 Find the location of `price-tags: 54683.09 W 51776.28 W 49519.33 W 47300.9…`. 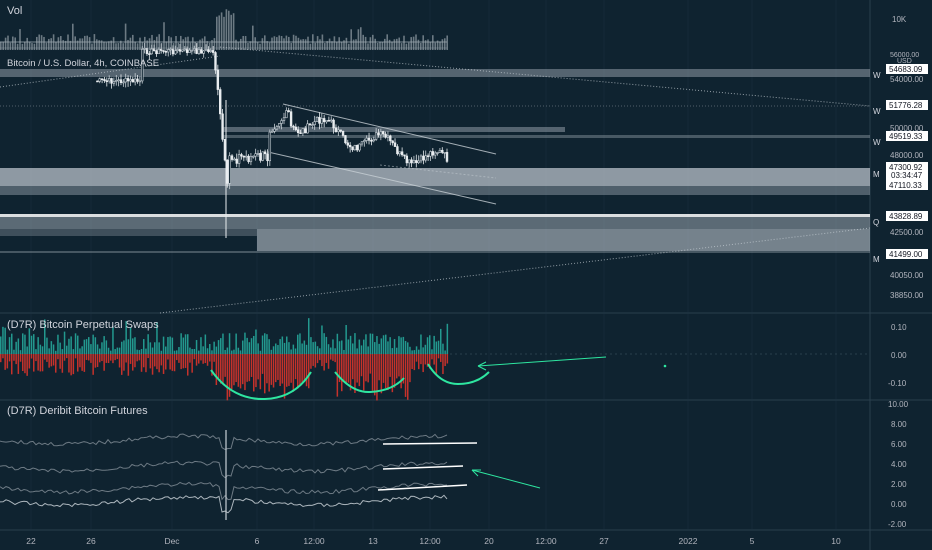

price-tags: 54683.09 W 51776.28 W 49519.33 W 47300.9… is located at coordinates (900, 164).